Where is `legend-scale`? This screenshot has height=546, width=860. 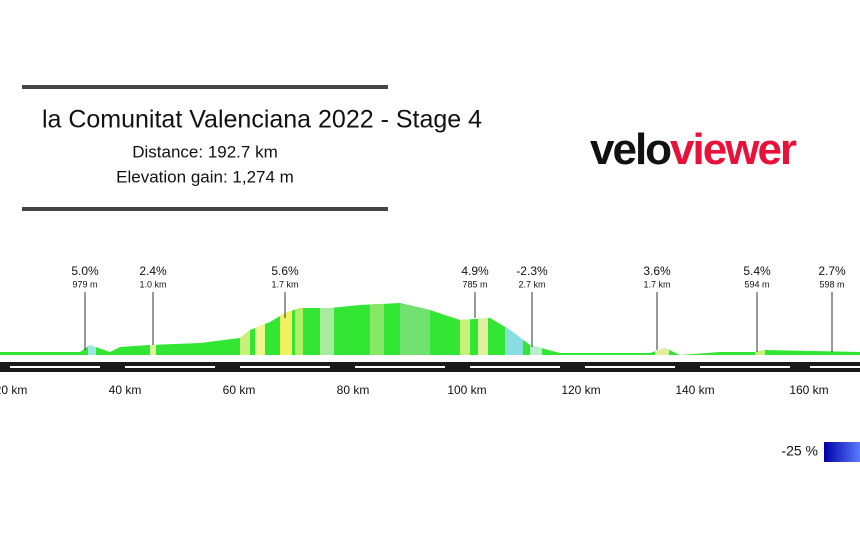 legend-scale is located at coordinates (842, 452).